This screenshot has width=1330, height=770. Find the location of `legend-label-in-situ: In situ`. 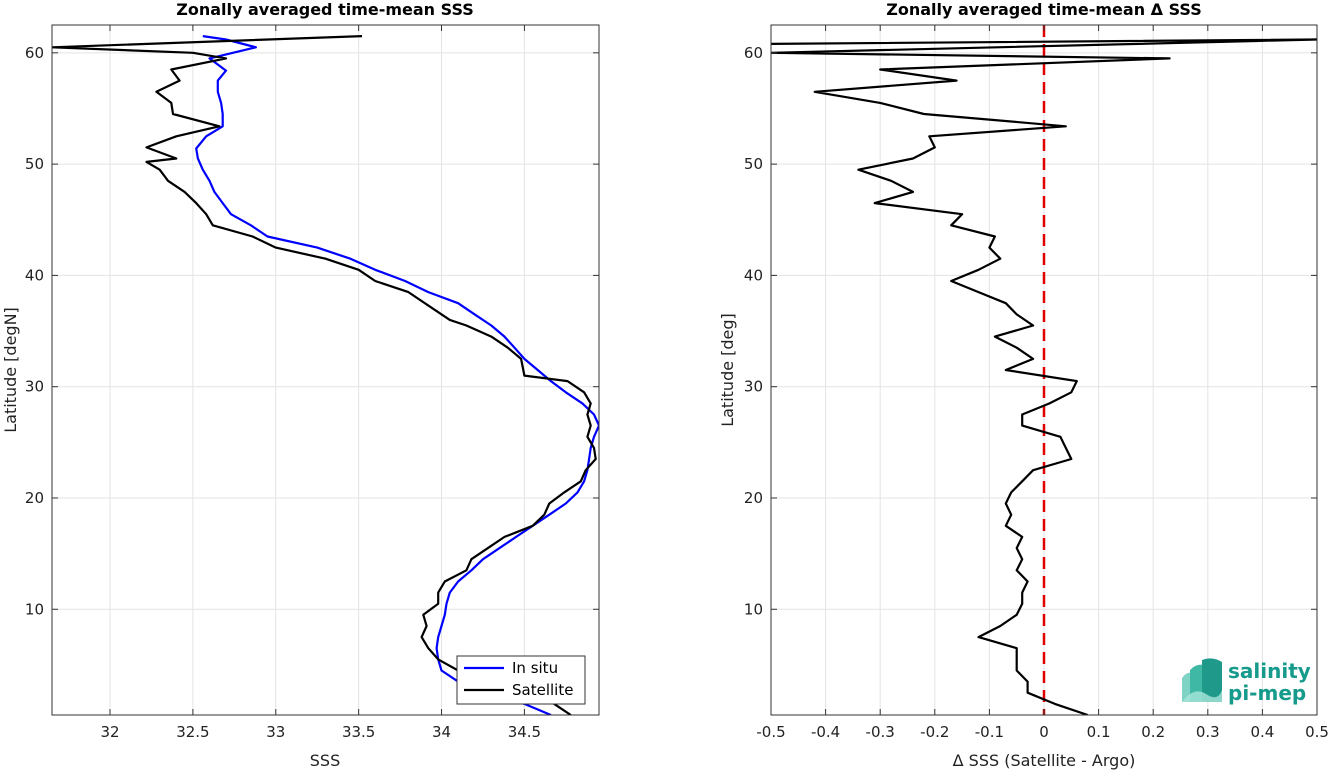

legend-label-in-situ: In situ is located at coordinates (535, 668).